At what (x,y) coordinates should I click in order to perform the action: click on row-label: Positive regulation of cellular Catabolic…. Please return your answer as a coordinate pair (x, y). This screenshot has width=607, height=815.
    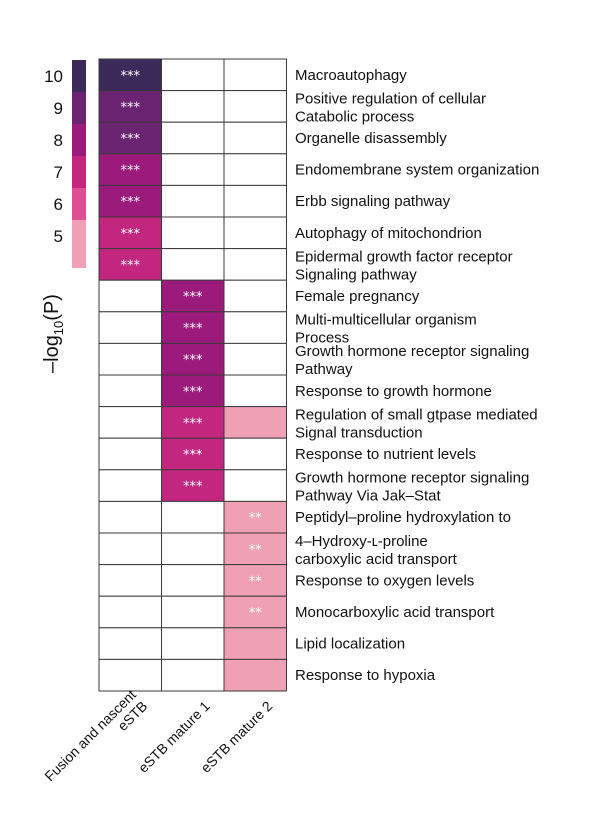
    Looking at the image, I should click on (390, 107).